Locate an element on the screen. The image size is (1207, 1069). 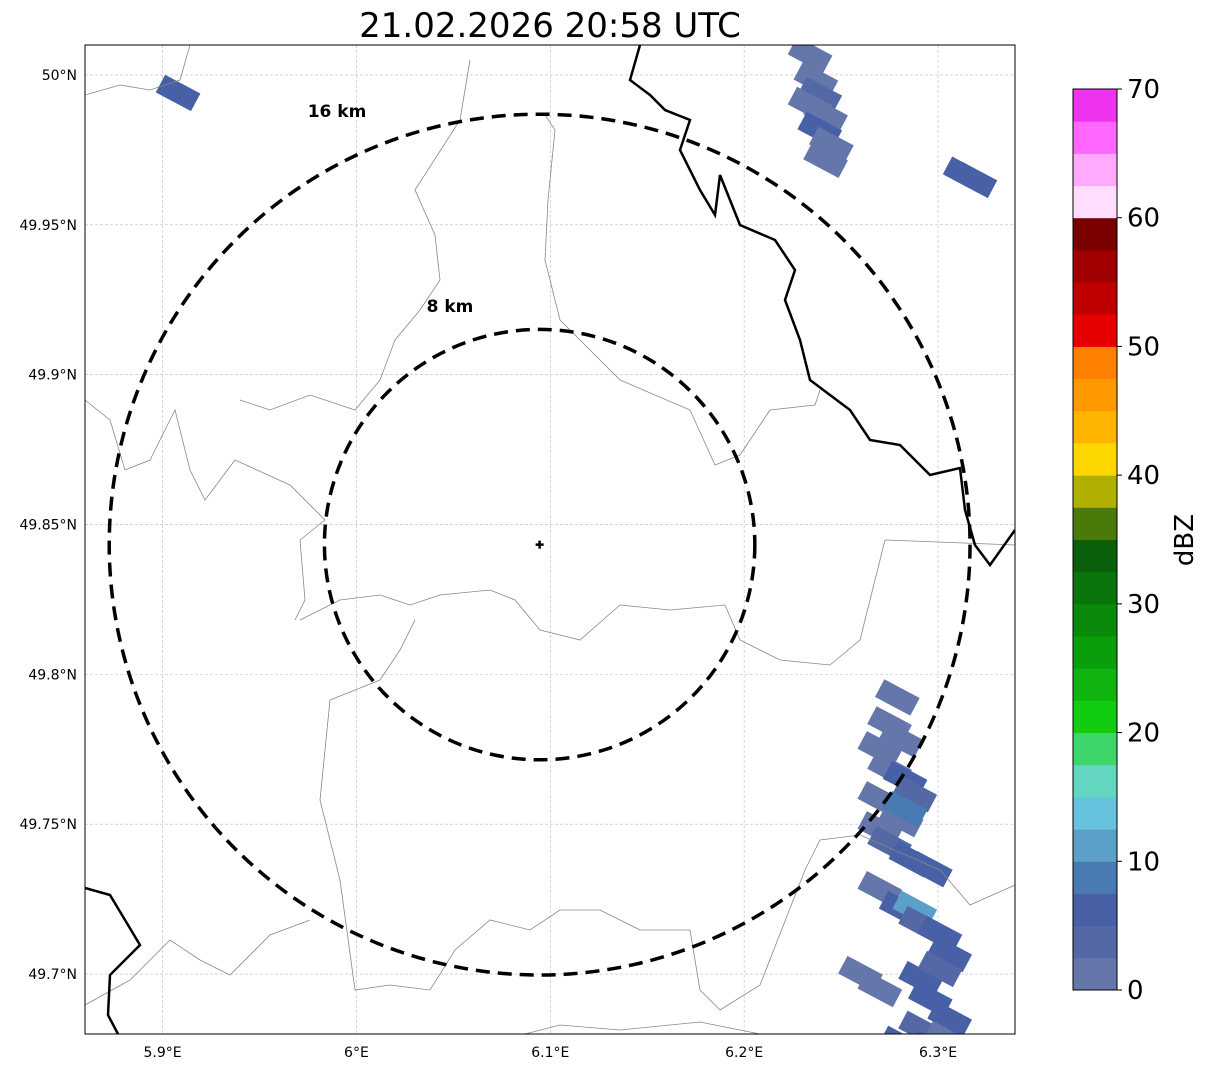
colorbar-tick-label: 10 is located at coordinates (1143, 862).